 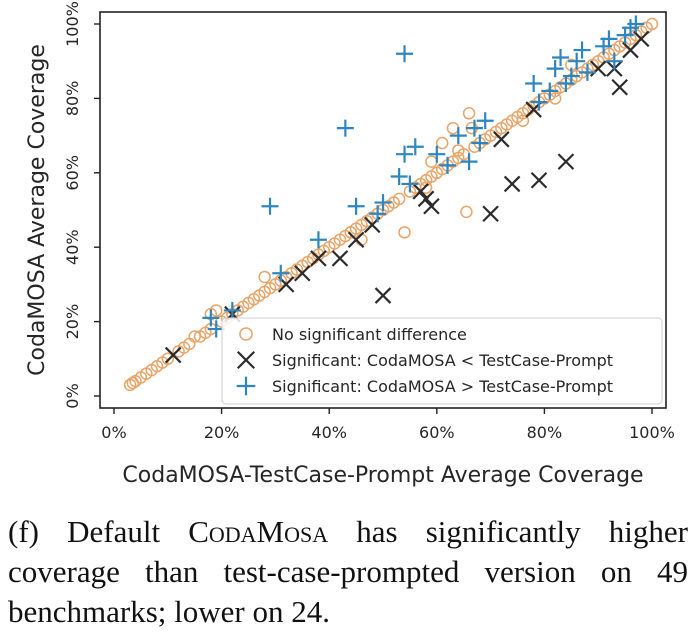 What do you see at coordinates (98, 531) in the screenshot?
I see `caption-prefix: (f) Default` at bounding box center [98, 531].